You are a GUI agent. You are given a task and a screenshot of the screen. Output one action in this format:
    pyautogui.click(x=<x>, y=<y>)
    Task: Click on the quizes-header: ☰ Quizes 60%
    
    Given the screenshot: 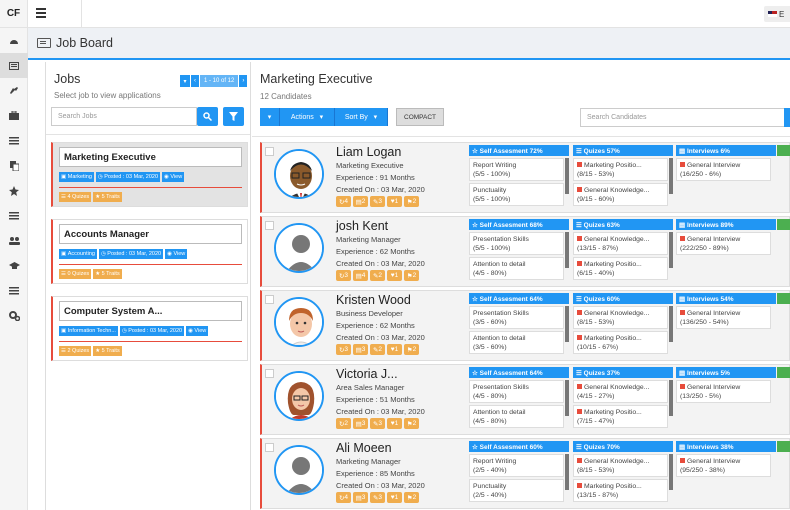 What is the action you would take?
    pyautogui.click(x=623, y=298)
    